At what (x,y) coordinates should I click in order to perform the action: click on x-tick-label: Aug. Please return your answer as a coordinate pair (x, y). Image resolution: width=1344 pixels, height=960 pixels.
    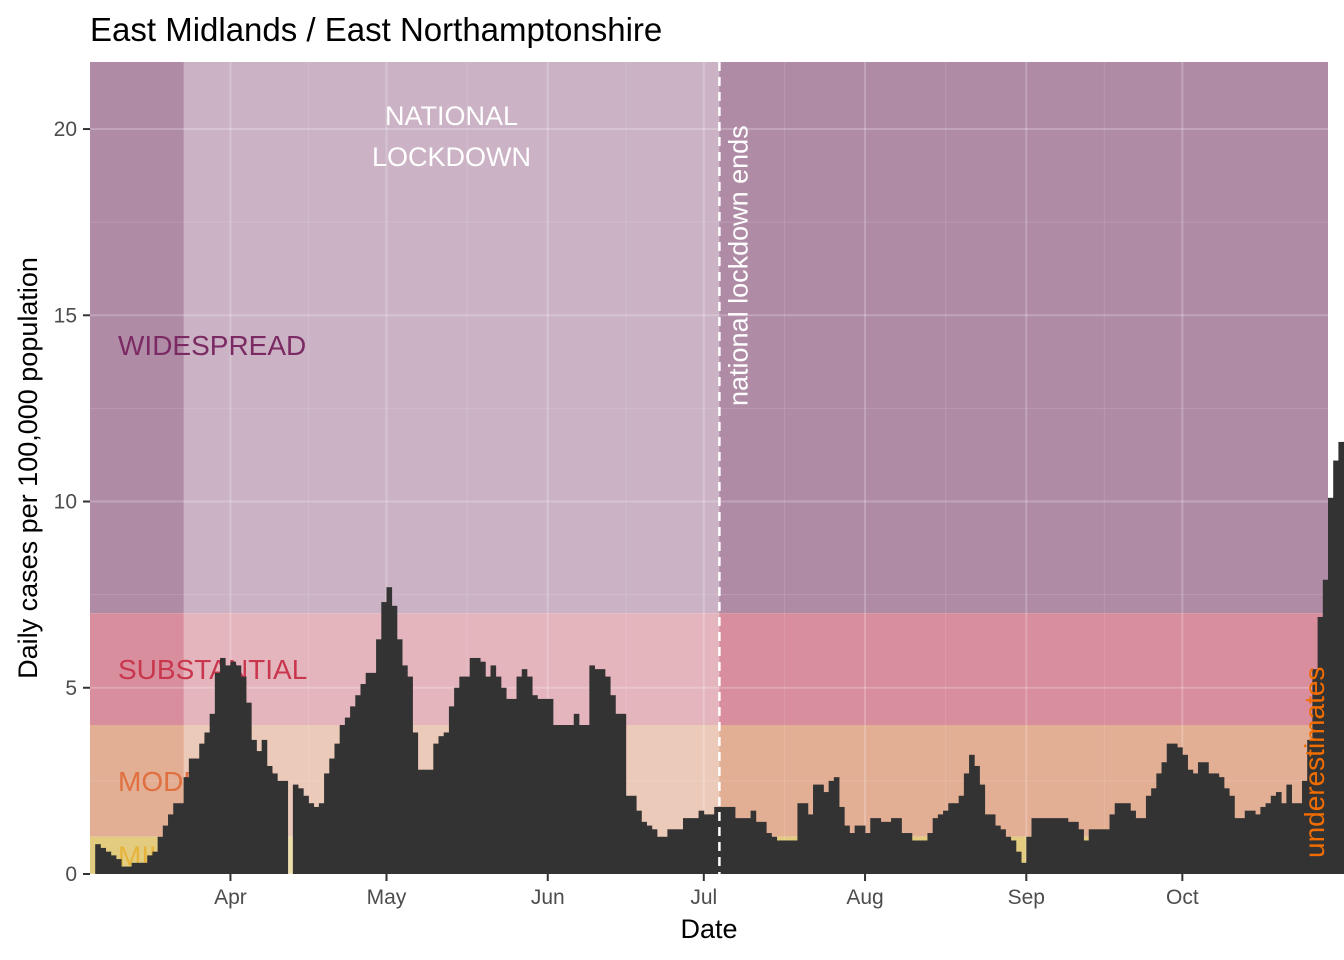
    Looking at the image, I should click on (864, 897).